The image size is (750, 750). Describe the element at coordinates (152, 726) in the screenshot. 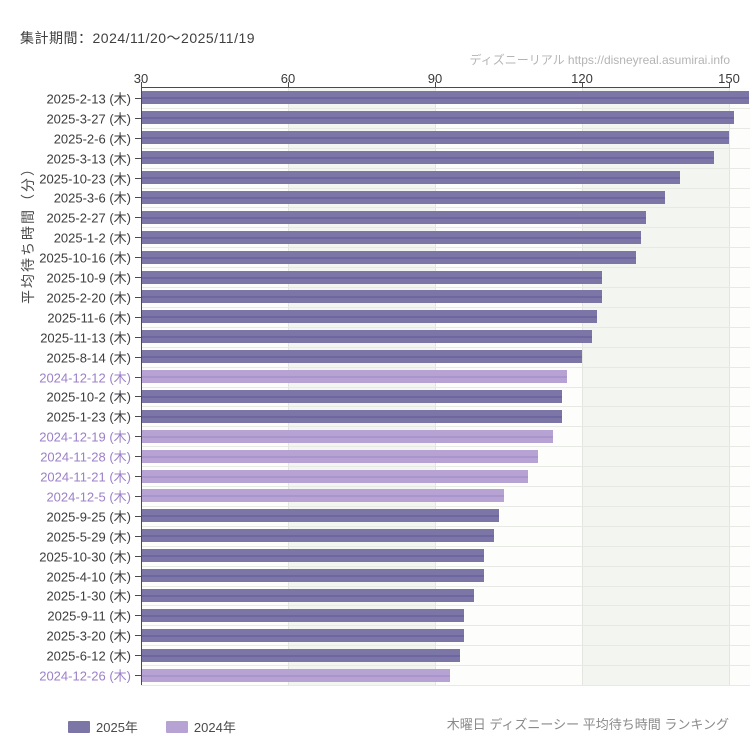

I see `chart-legend: 2025年 2024年` at that location.